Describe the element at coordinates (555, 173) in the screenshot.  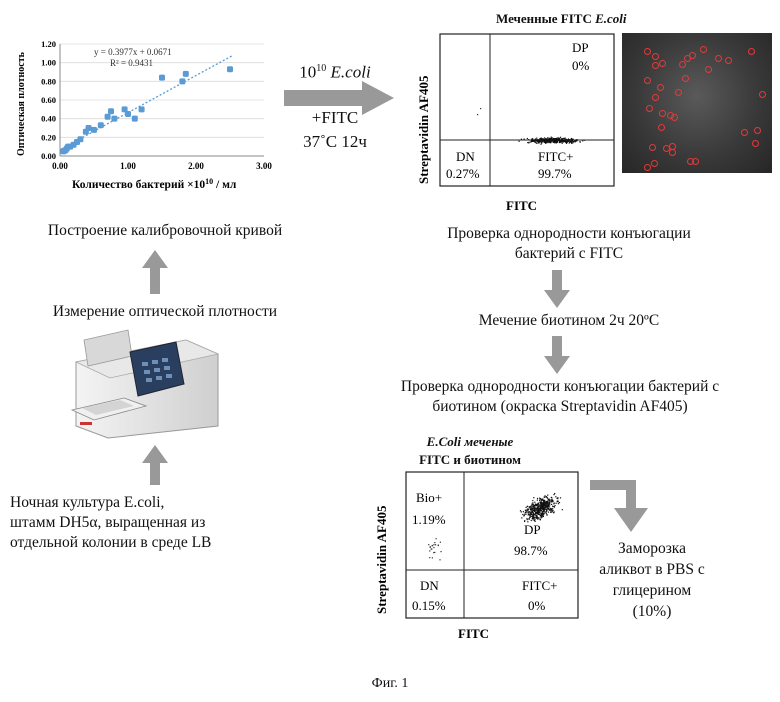
I see `flow1-fitc-value: 99.7%` at that location.